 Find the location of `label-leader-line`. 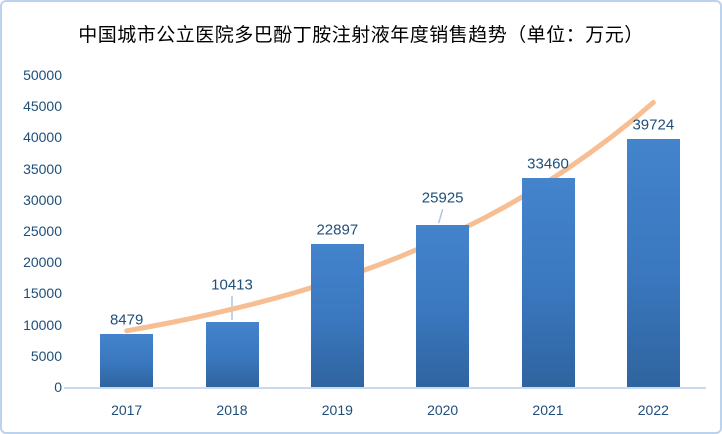

label-leader-line is located at coordinates (440, 216).